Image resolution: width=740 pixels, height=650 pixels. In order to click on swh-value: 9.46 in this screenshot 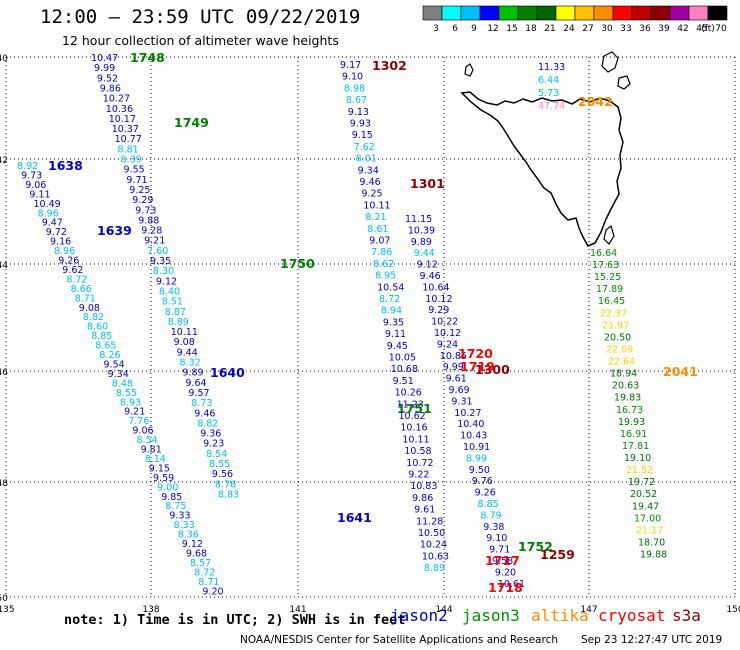, I will do `click(204, 413)`.